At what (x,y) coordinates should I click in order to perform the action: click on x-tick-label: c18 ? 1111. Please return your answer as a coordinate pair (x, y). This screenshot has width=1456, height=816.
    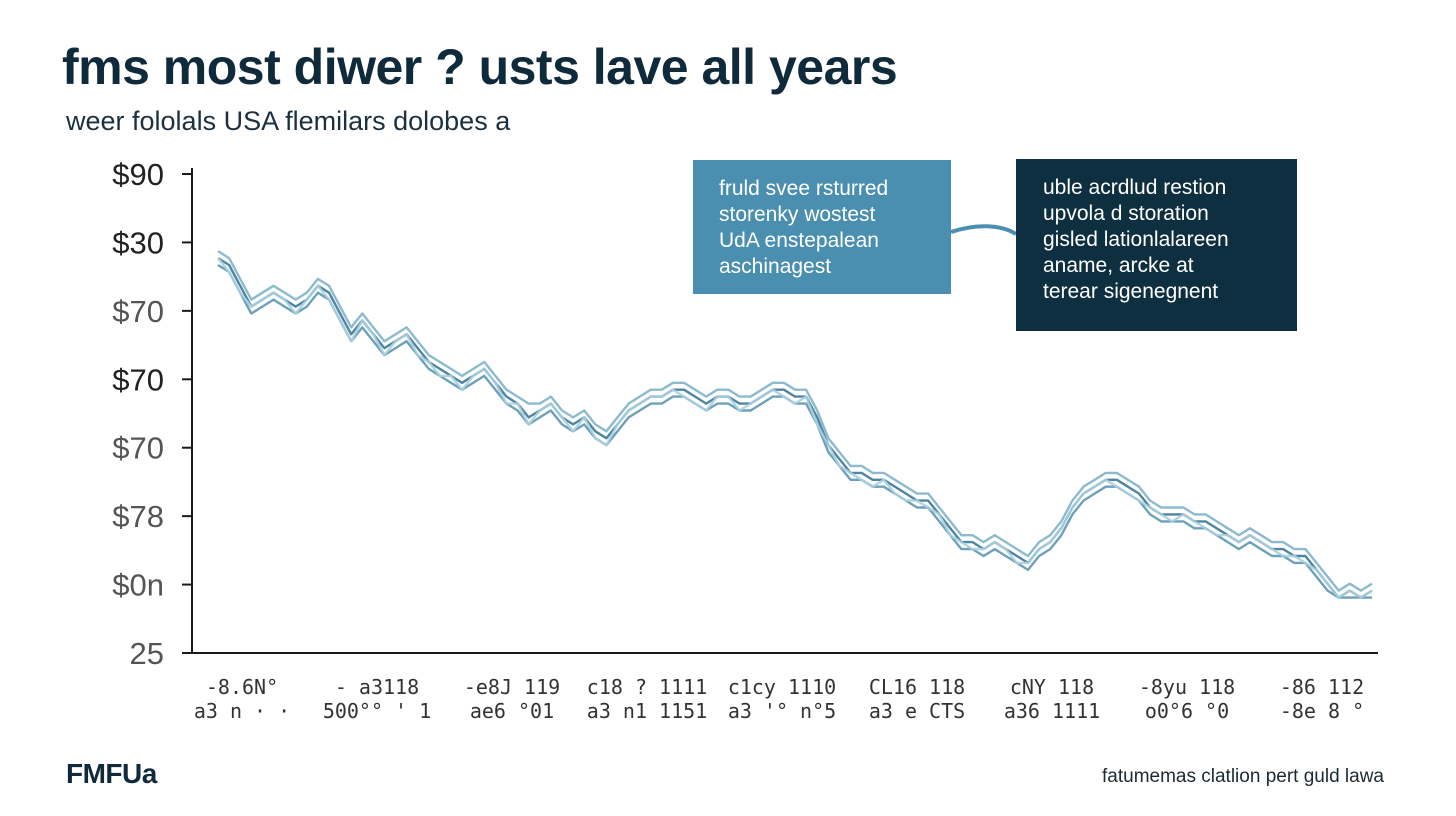
    Looking at the image, I should click on (647, 687).